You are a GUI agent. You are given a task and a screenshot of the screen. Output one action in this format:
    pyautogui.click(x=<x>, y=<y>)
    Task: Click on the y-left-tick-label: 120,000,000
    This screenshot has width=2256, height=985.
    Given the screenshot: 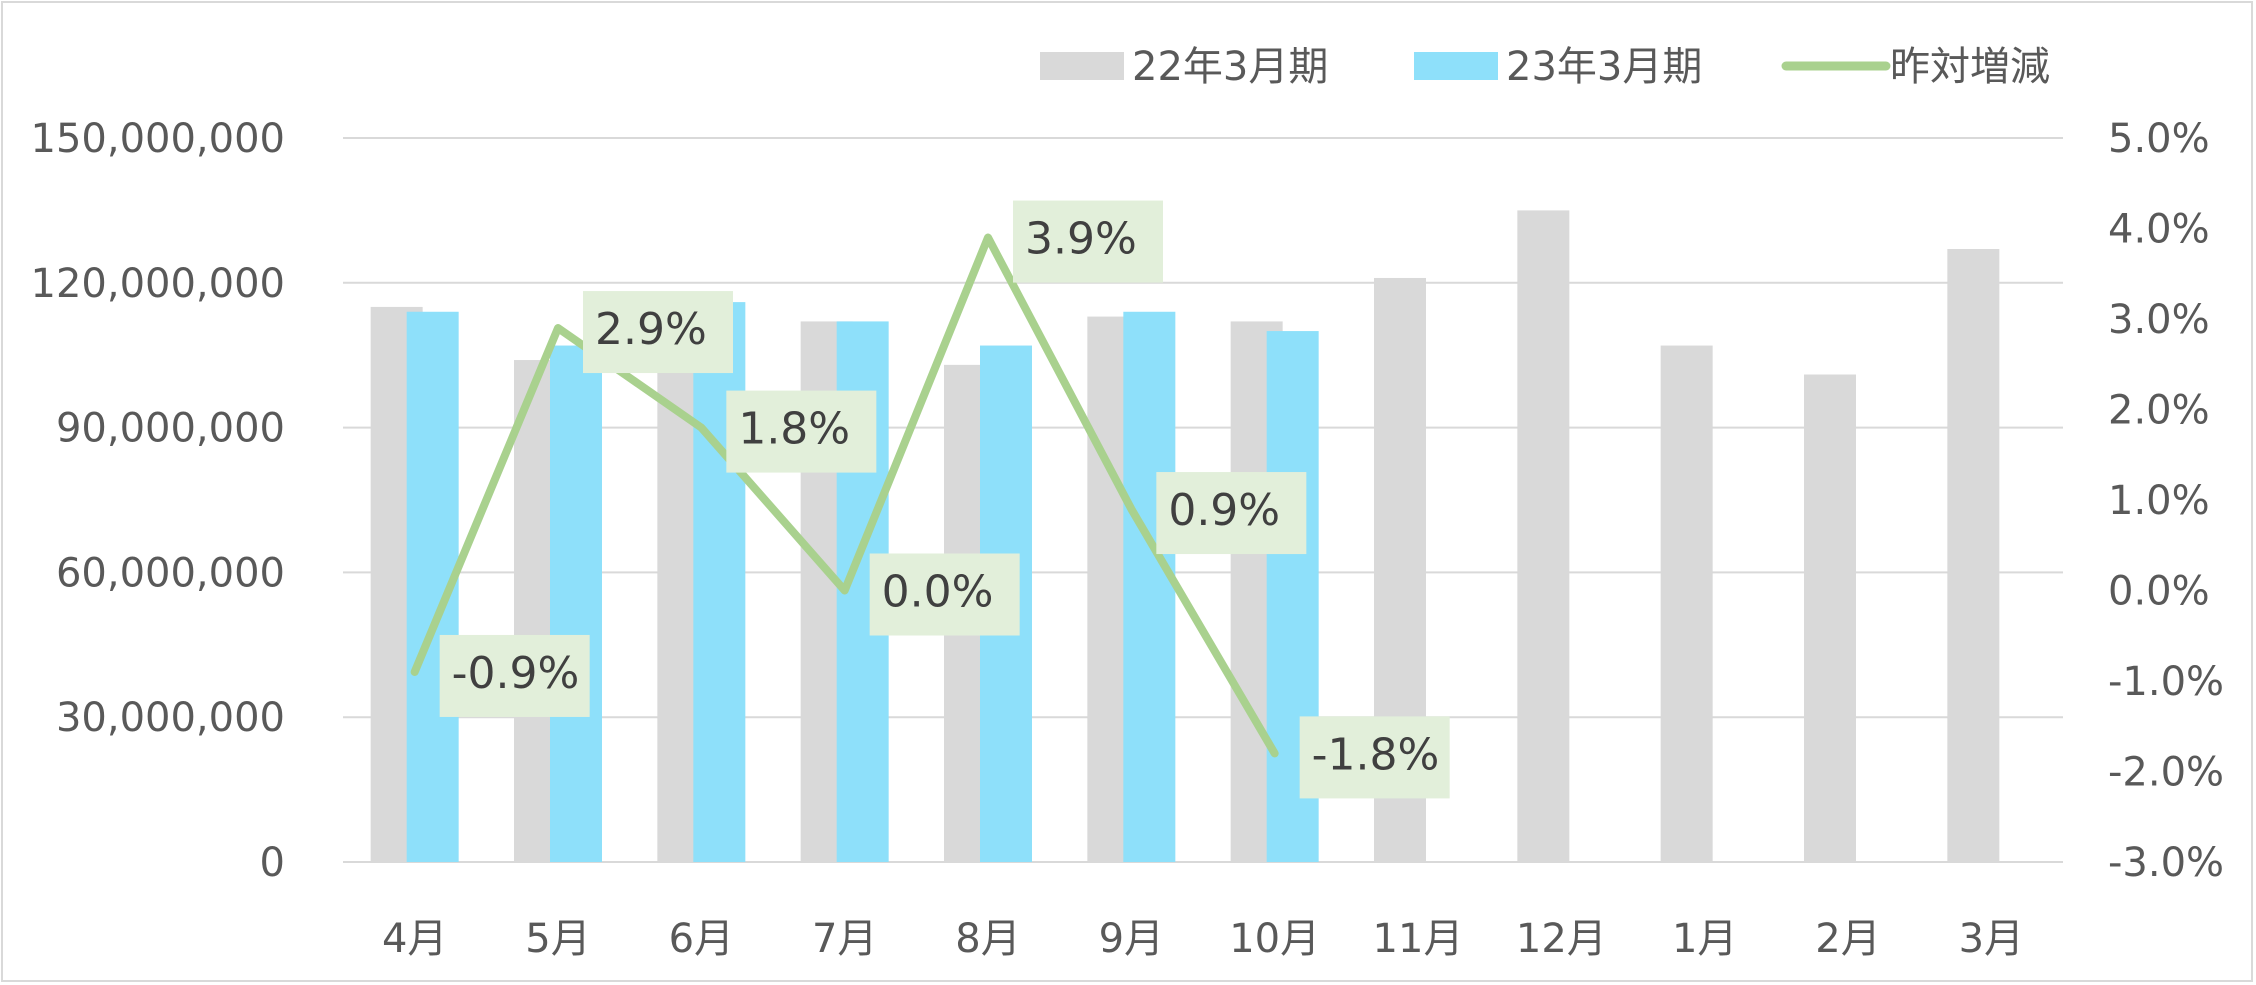 What is the action you would take?
    pyautogui.click(x=158, y=284)
    